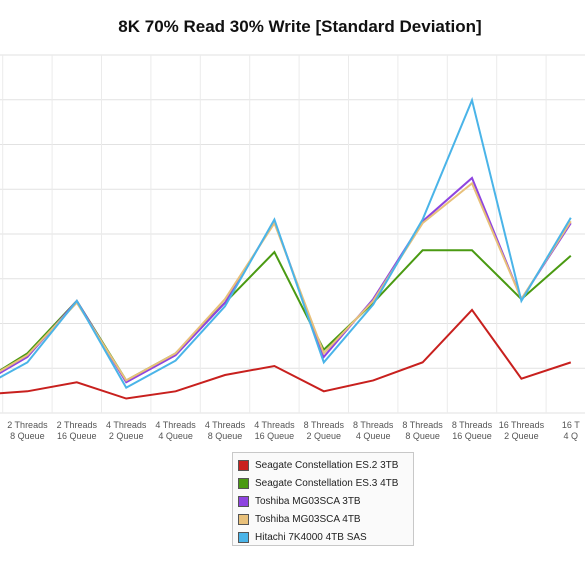 Image resolution: width=585 pixels, height=568 pixels. What do you see at coordinates (308, 501) in the screenshot?
I see `legend-label: Toshiba MG03SCA 3TB` at bounding box center [308, 501].